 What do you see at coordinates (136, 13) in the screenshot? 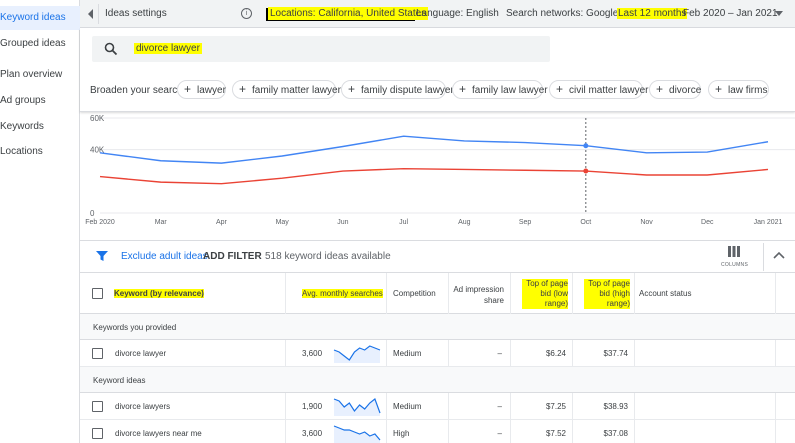
I see `ideas-settings-title: Ideas settings` at bounding box center [136, 13].